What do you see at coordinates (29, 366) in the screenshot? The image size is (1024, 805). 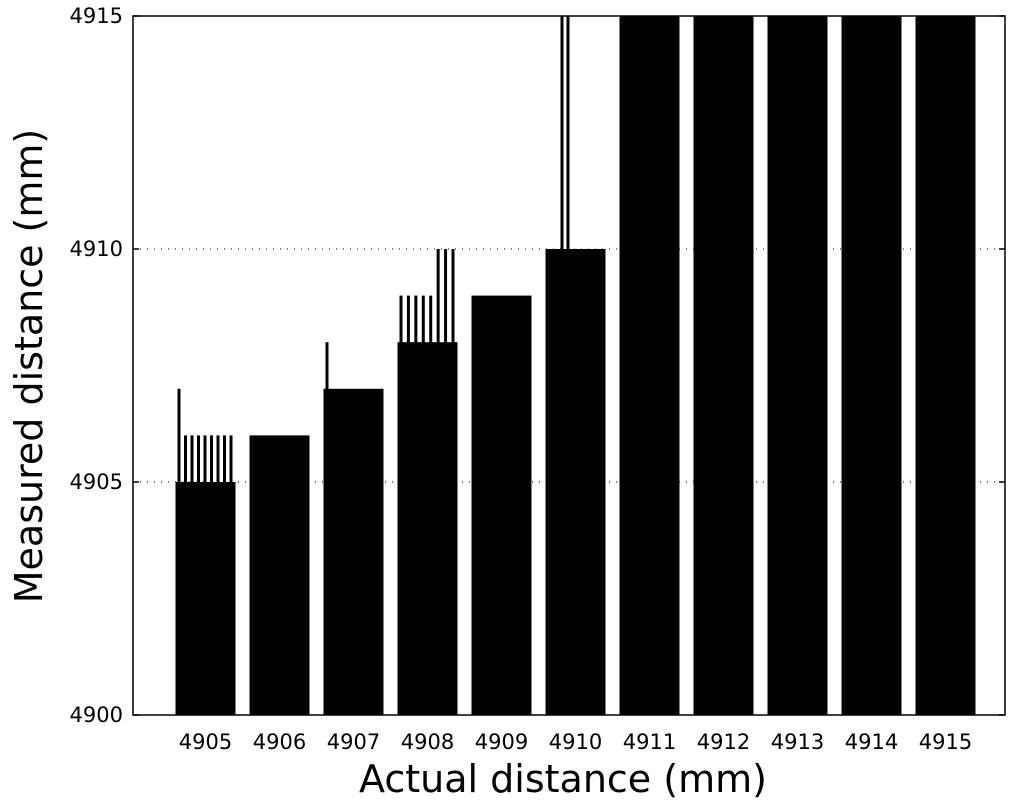 I see `y-axis-label: Measured distance (mm)` at bounding box center [29, 366].